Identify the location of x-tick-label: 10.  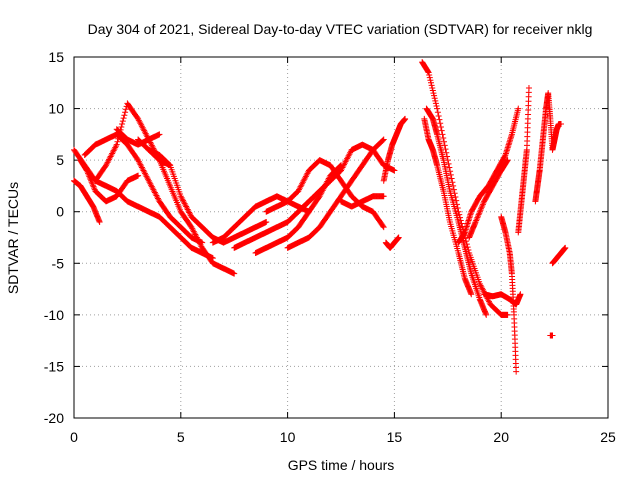
(288, 437).